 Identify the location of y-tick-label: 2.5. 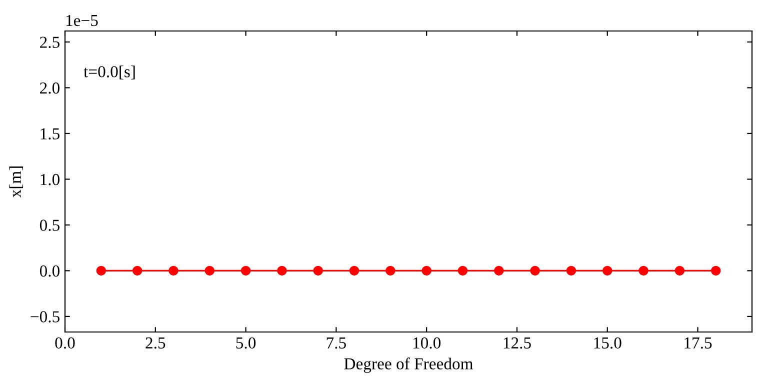
(50, 42).